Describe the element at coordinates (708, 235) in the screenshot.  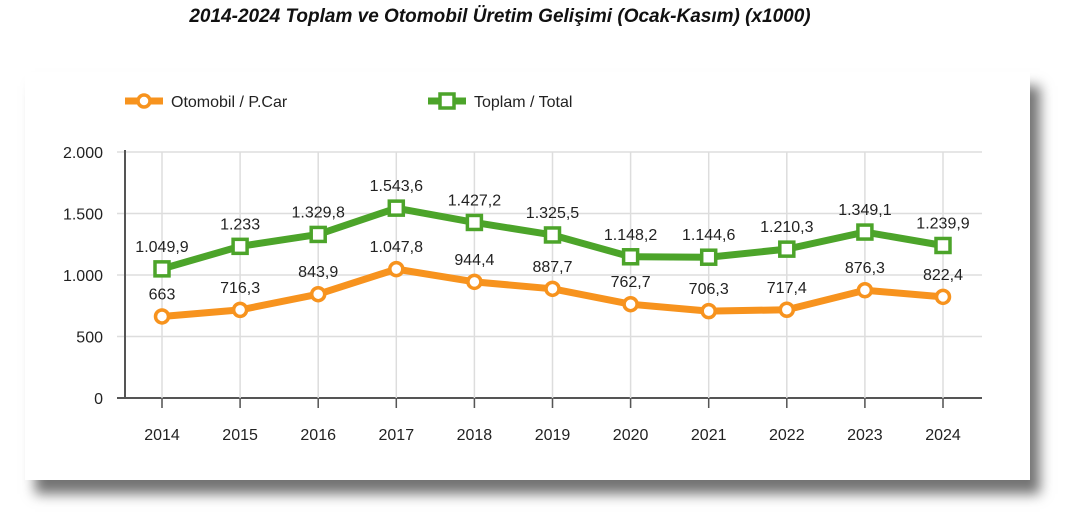
I see `data-label: 1.144,6` at that location.